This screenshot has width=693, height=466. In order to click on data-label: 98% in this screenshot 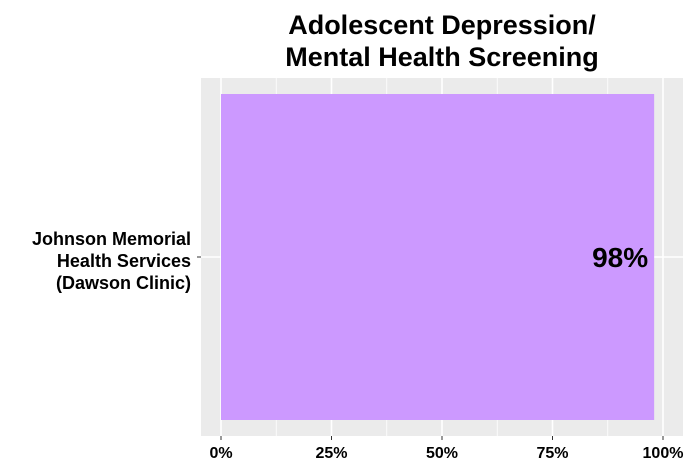, I will do `click(620, 257)`.